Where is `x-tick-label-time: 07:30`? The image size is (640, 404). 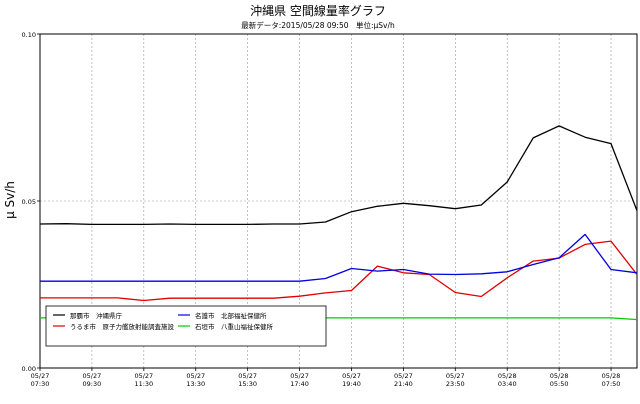
x-tick-label-time: 07:30 is located at coordinates (40, 384).